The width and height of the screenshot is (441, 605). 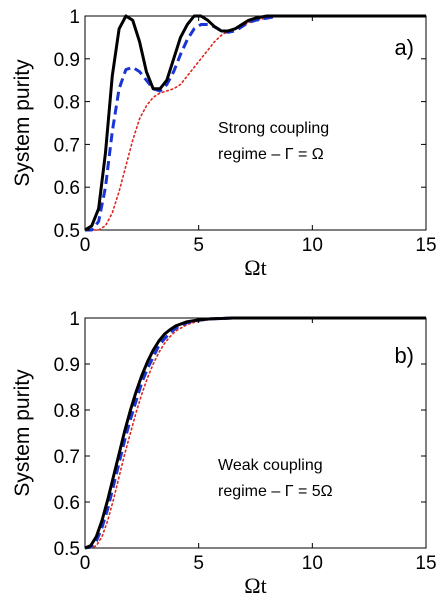 I want to click on panel-label: a), so click(x=404, y=47).